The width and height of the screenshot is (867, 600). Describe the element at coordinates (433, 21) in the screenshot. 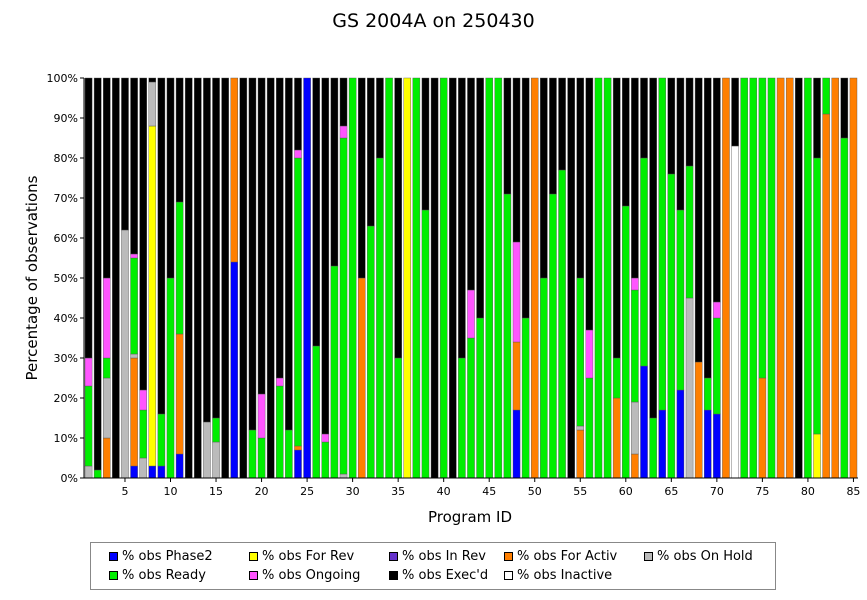

I see `chart-title: GS 2004A on 250430` at that location.